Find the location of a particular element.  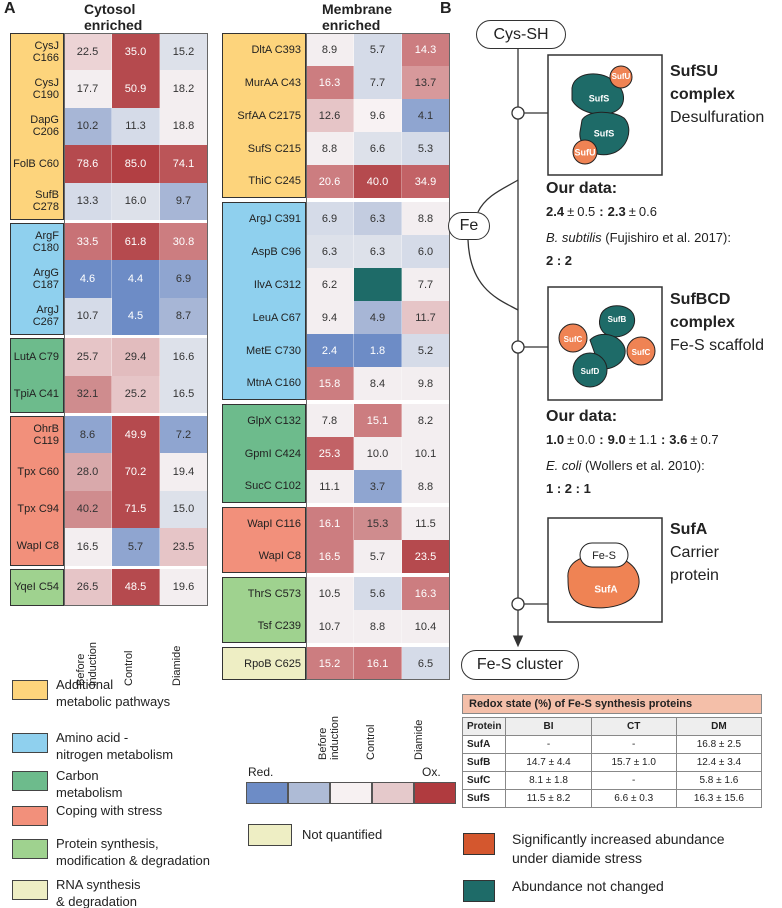

site-label: YqeI C54 is located at coordinates (37, 587).